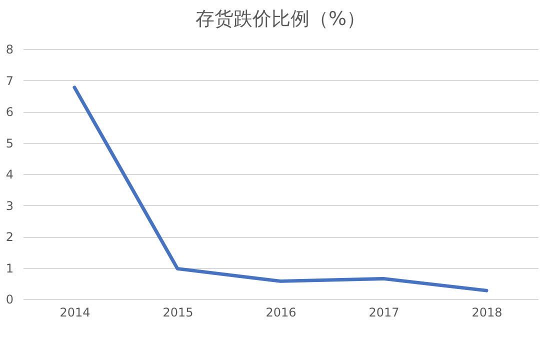 The height and width of the screenshot is (337, 554). Describe the element at coordinates (281, 313) in the screenshot. I see `x-tick-label: 2016` at that location.